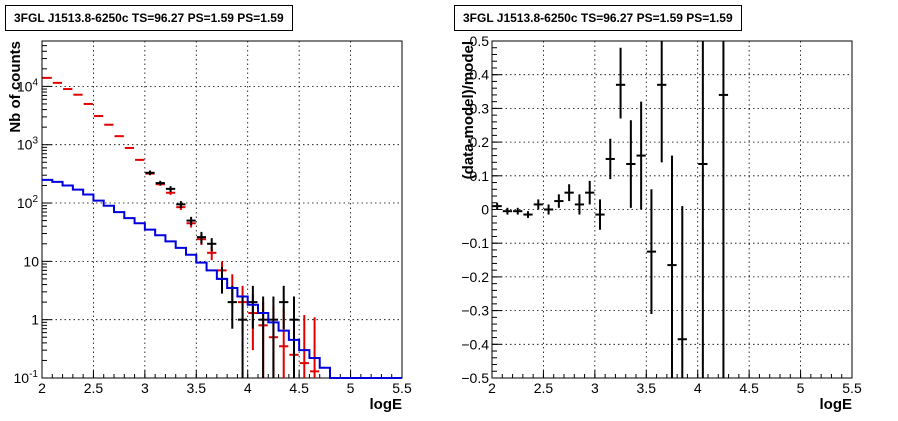 The height and width of the screenshot is (421, 898). I want to click on y-tick-label: 0.5, so click(480, 41).